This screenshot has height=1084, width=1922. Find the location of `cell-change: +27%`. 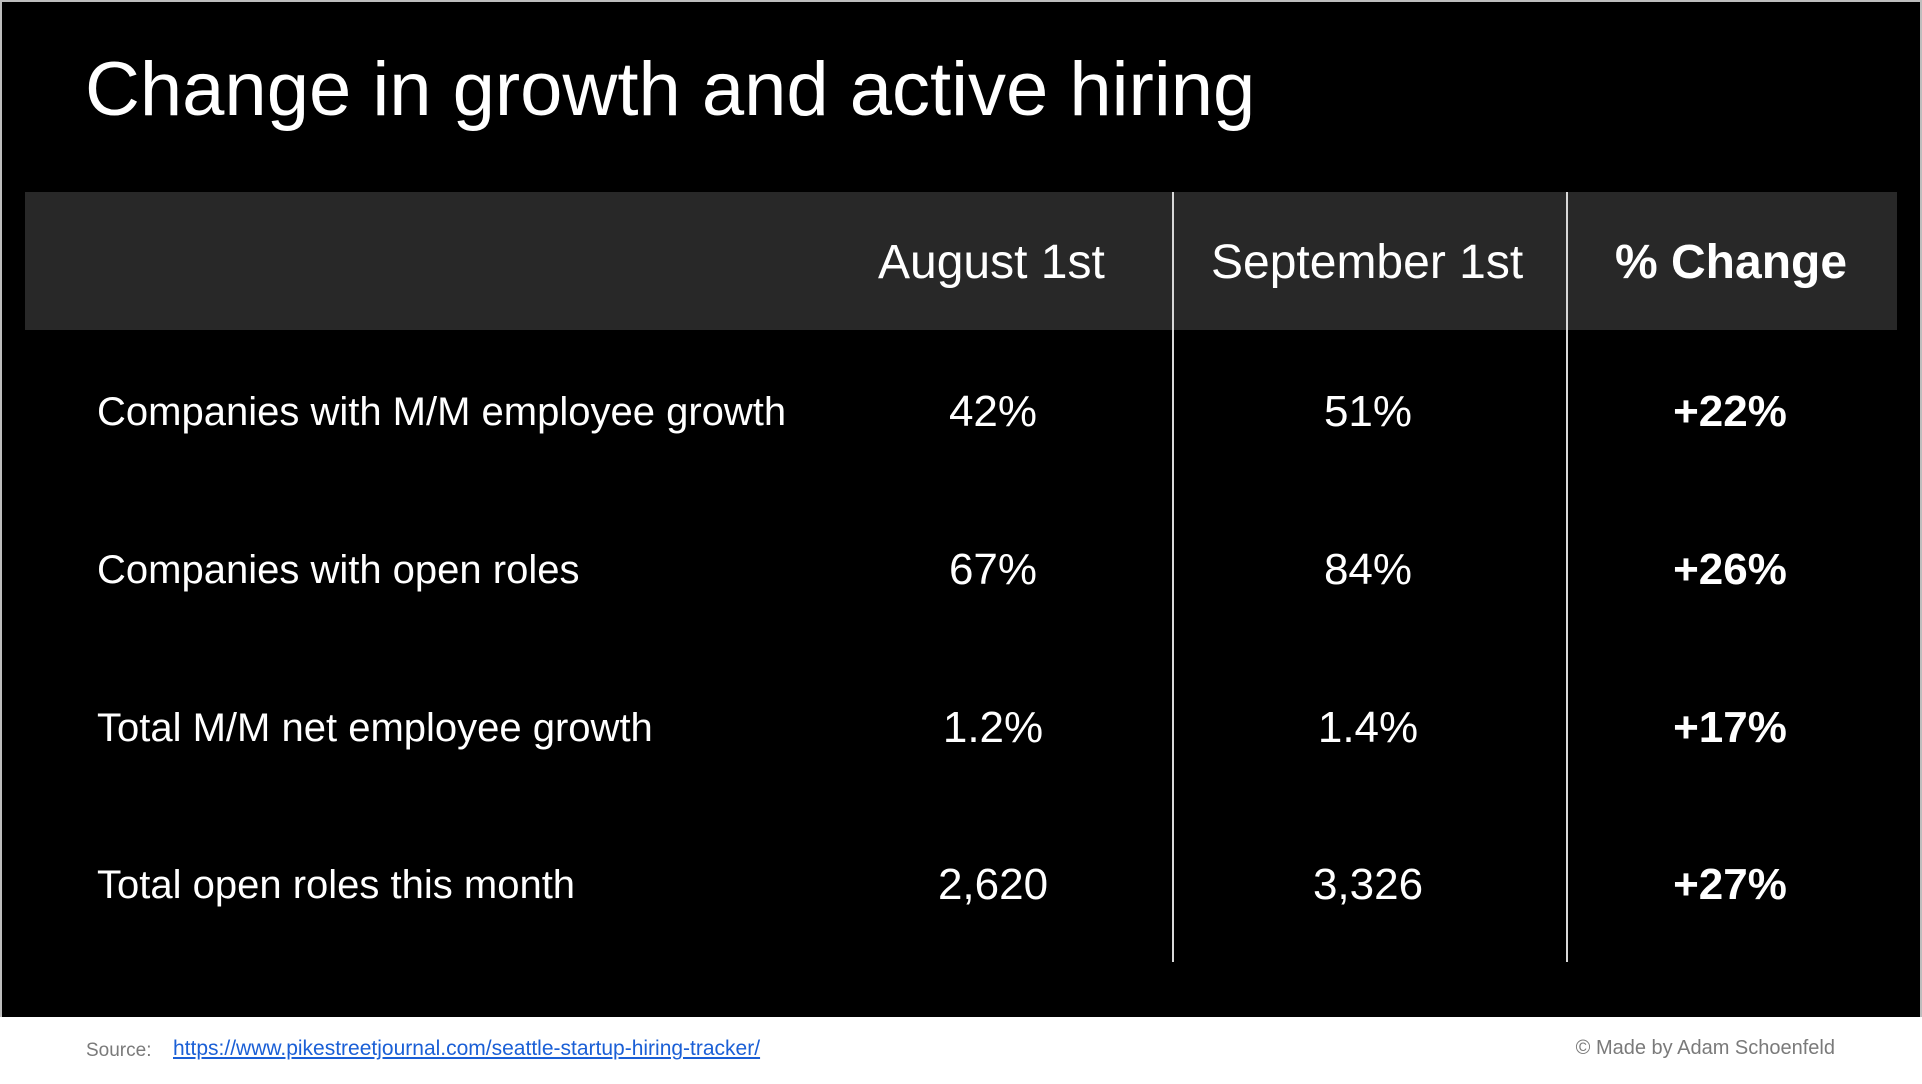

cell-change: +27% is located at coordinates (1730, 884).